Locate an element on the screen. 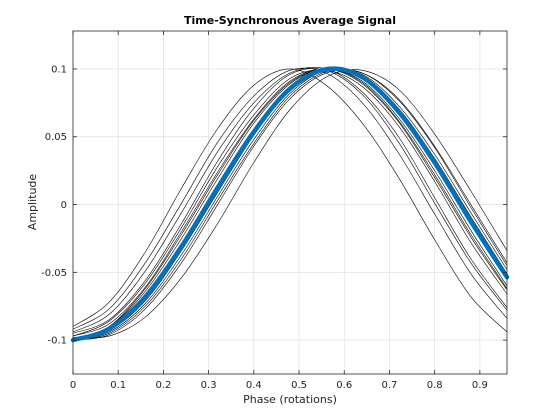  y-tick-label: -0.05 is located at coordinates (54, 273).